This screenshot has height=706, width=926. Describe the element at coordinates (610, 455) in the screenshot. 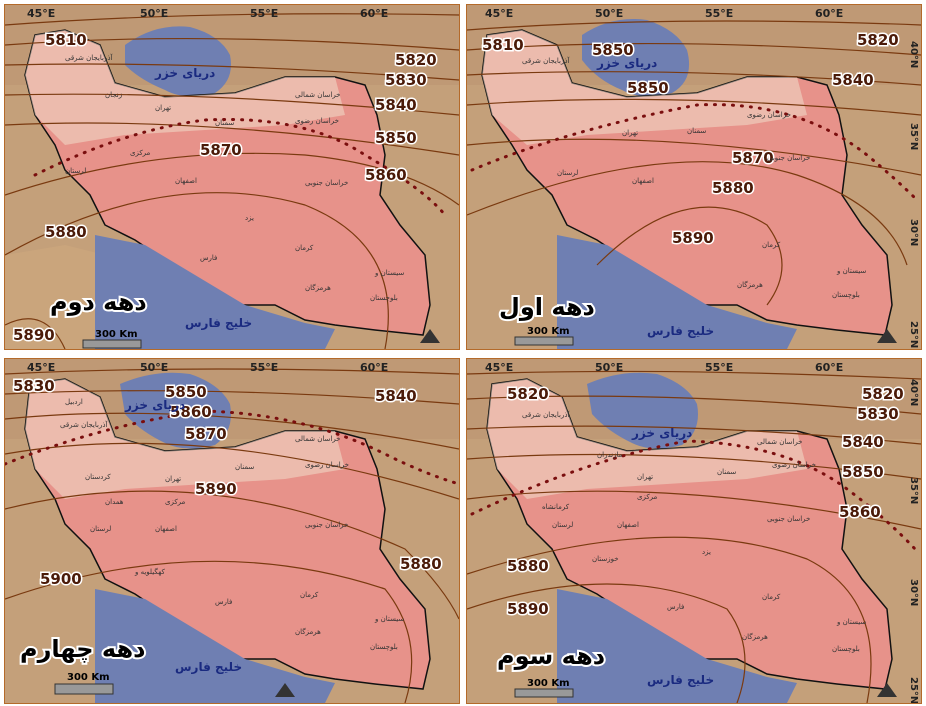

I see `province-label: مازندران` at that location.